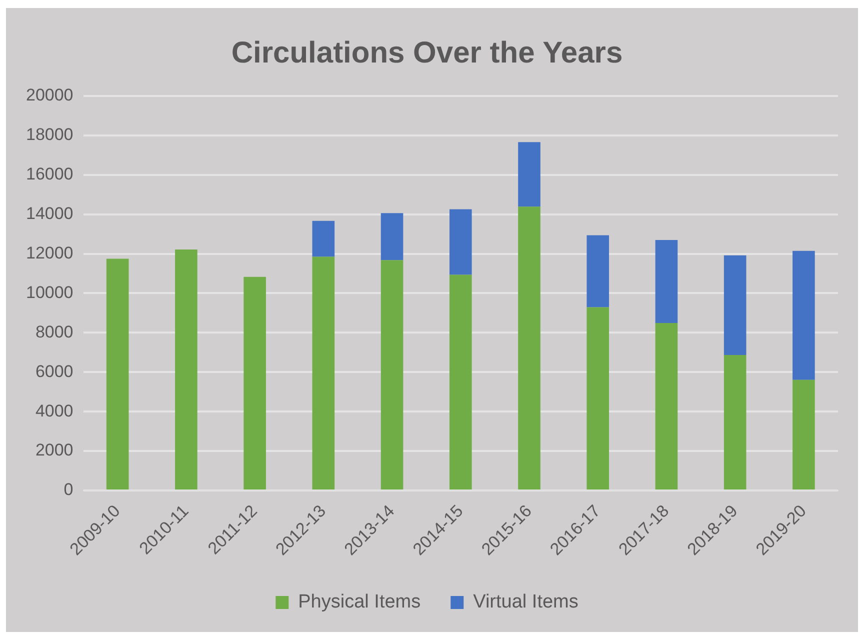 The height and width of the screenshot is (639, 866). I want to click on legend-label: Physical Items, so click(359, 602).